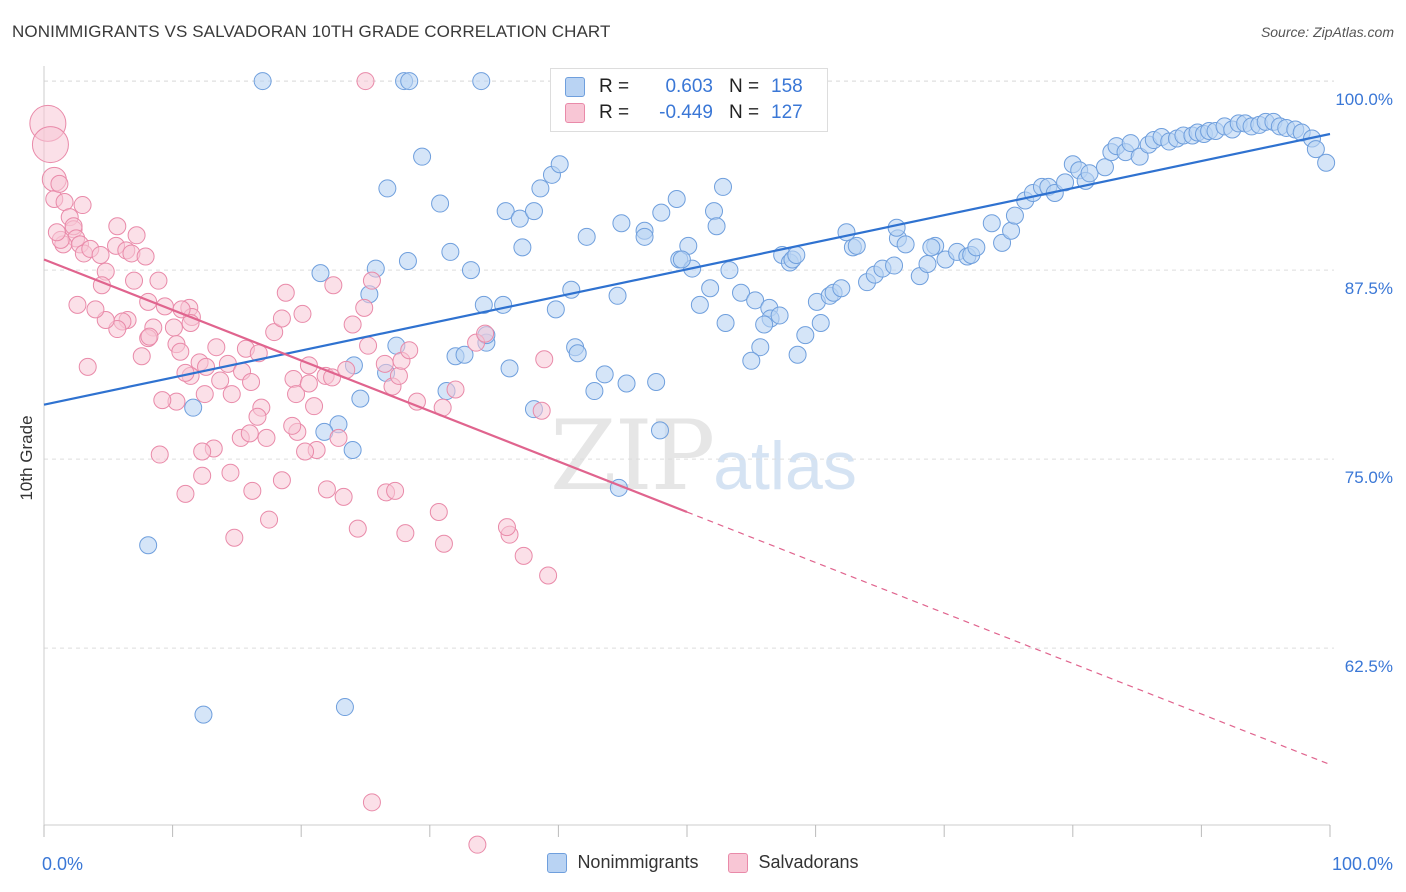  I want to click on legend-r-value: -0.449, so click(686, 112).